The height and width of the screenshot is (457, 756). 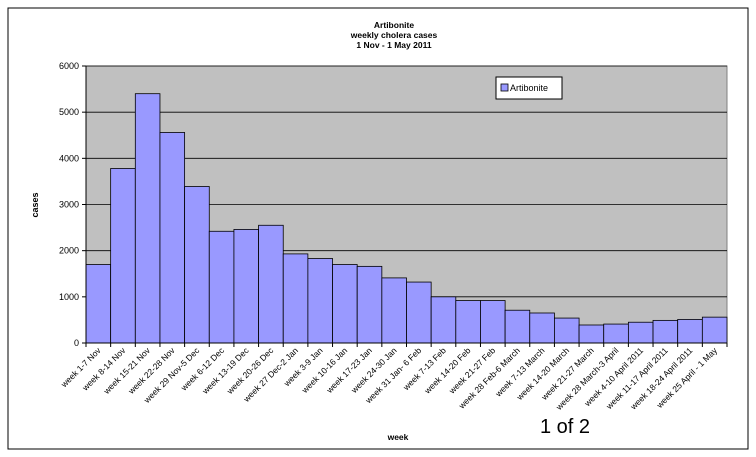 I want to click on chart-title-line: weekly cholera cases, so click(x=394, y=35).